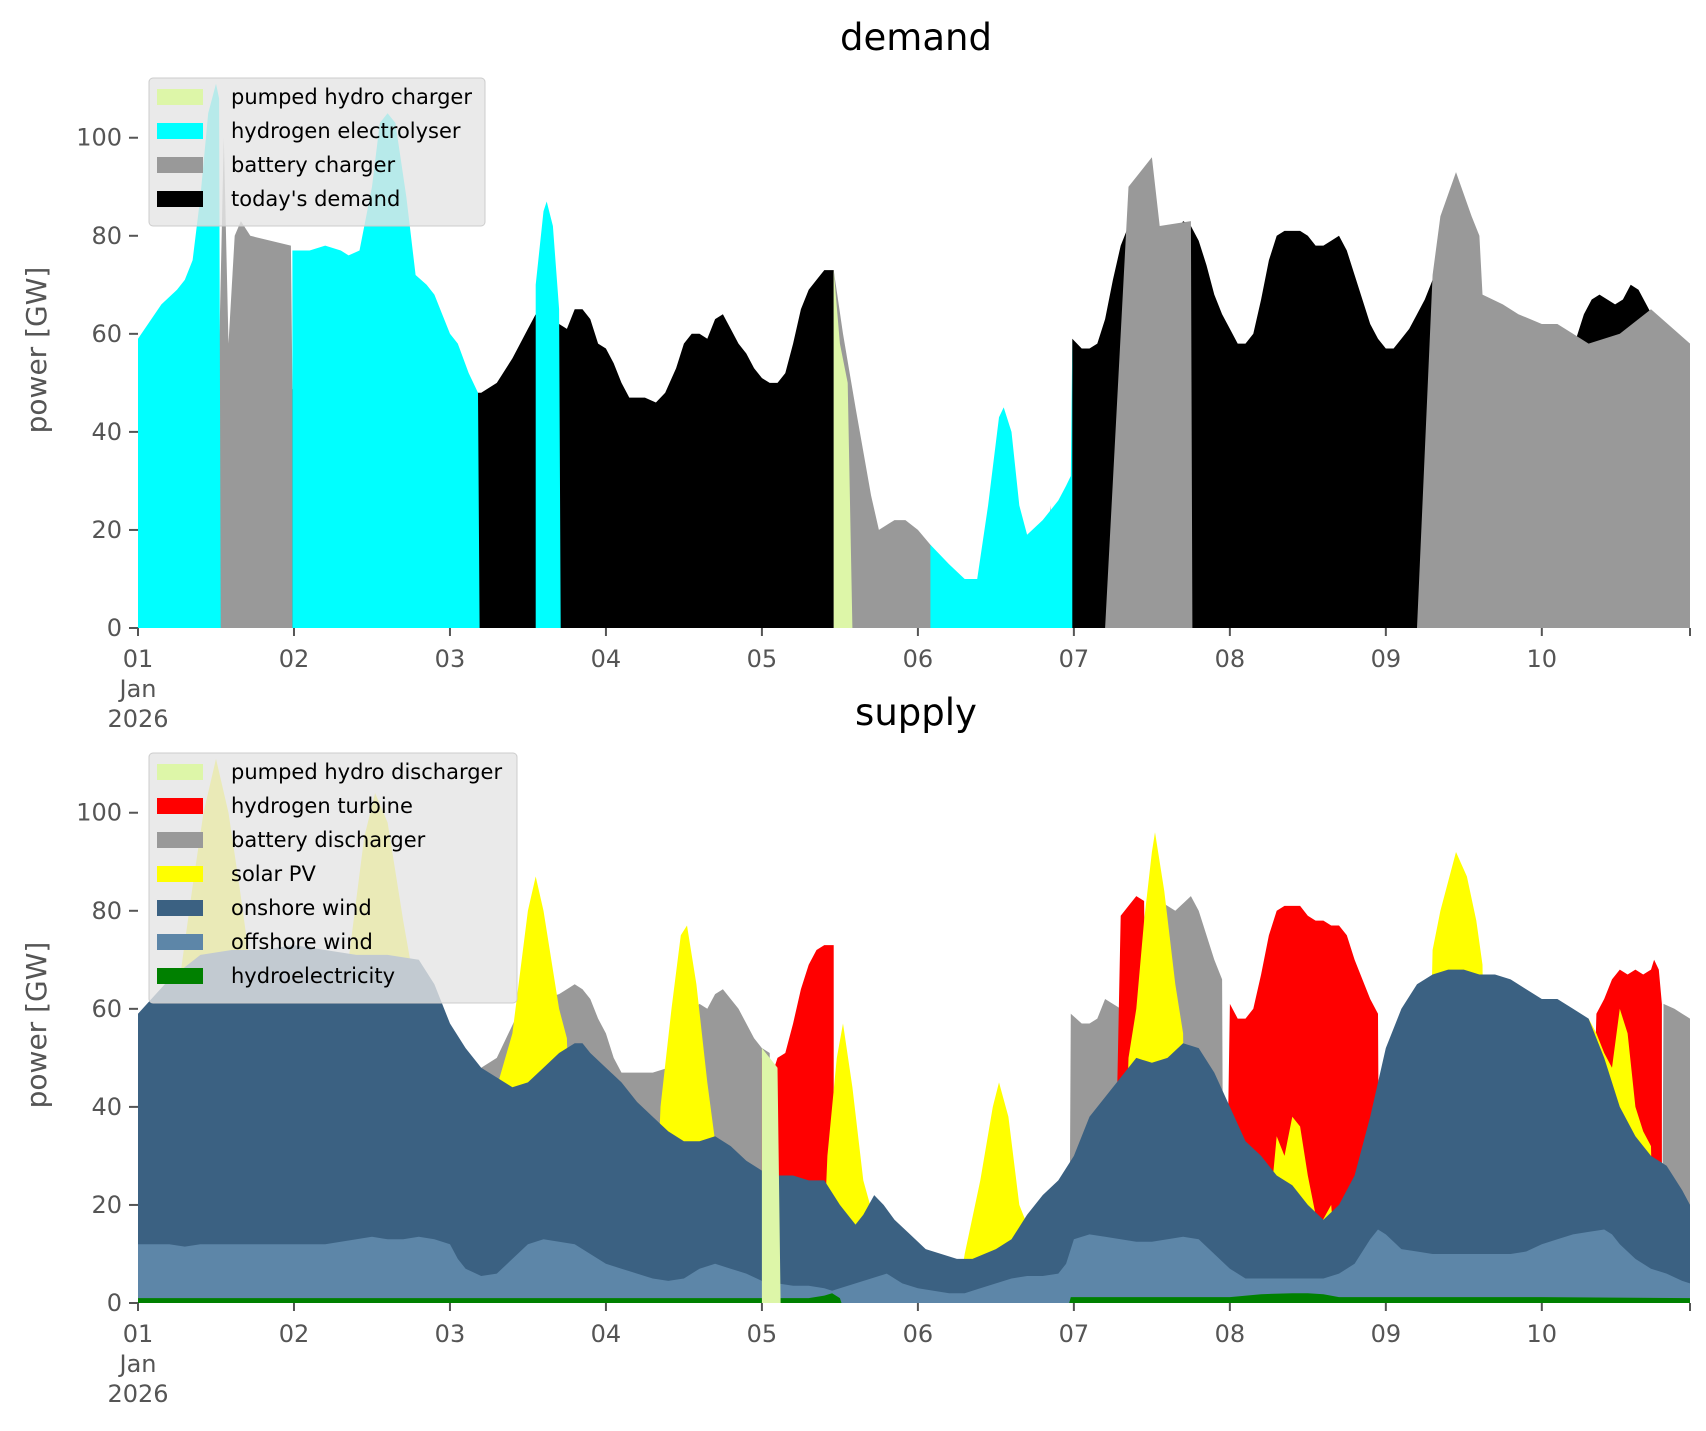 The width and height of the screenshot is (1706, 1431). What do you see at coordinates (99, 813) in the screenshot?
I see `supply-ytick-label: 100` at bounding box center [99, 813].